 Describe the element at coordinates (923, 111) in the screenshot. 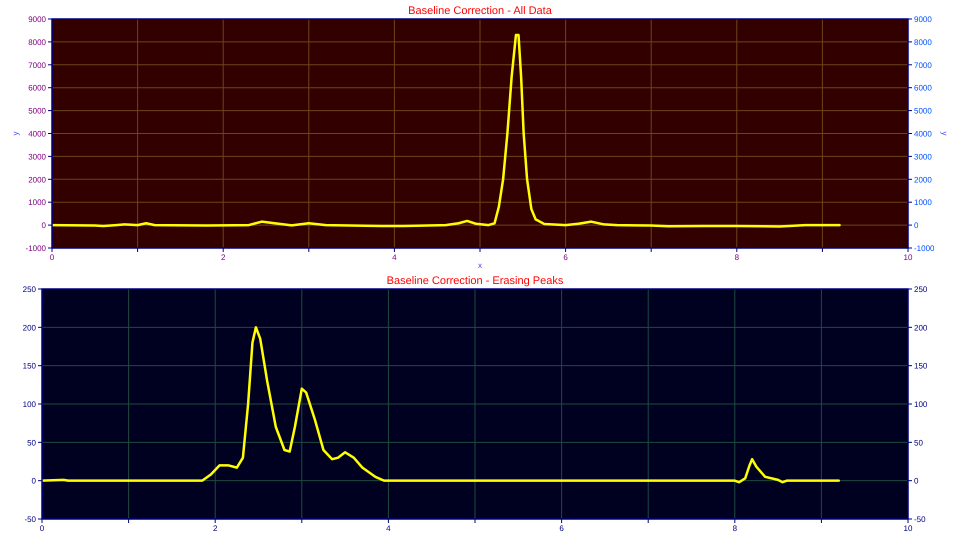

I see `y2-tick-label: 5000` at that location.